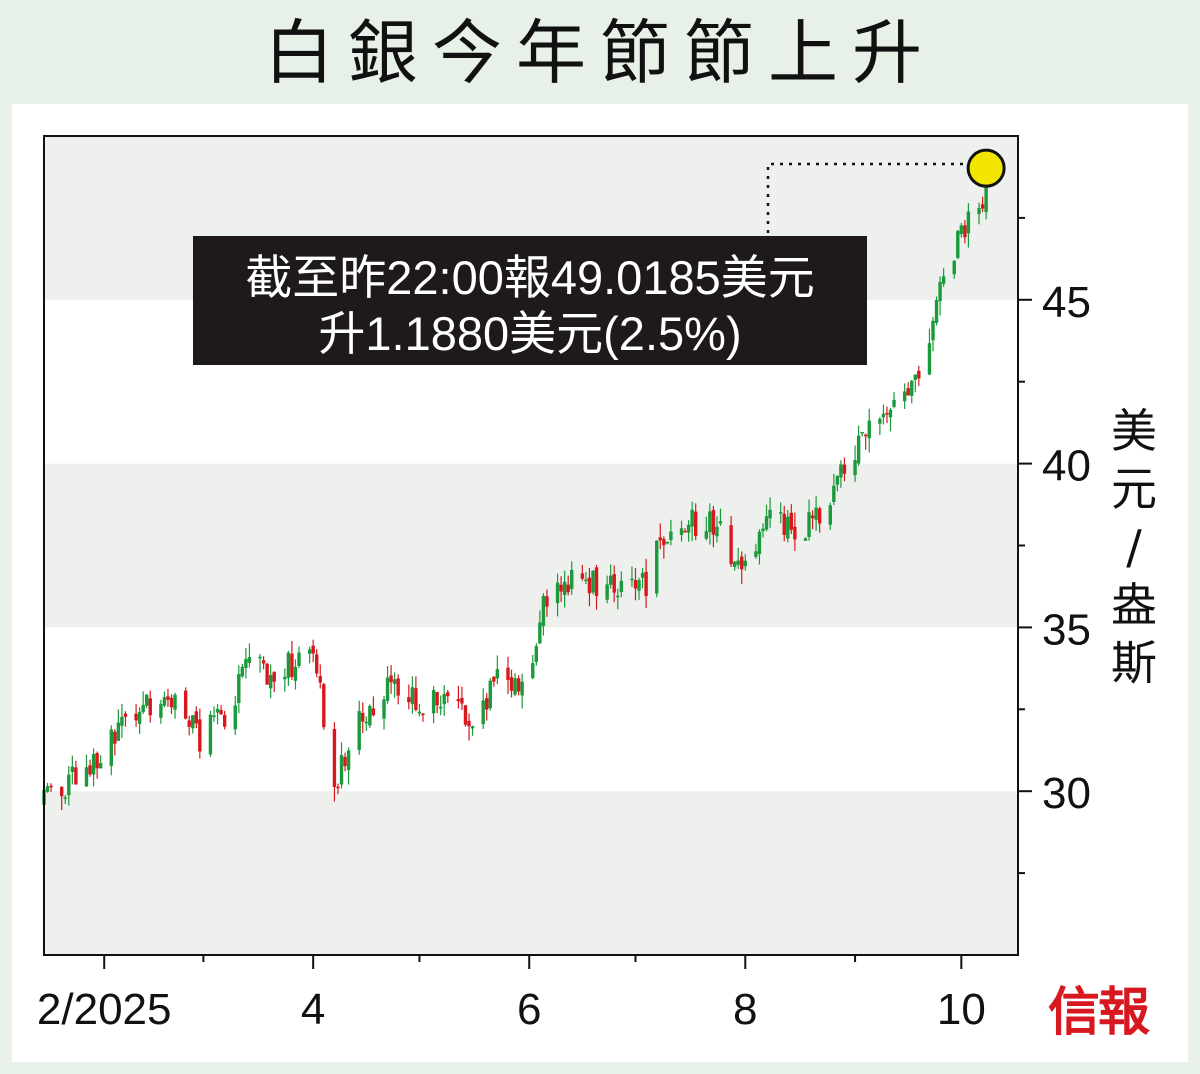 This screenshot has height=1074, width=1200. Describe the element at coordinates (961, 1009) in the screenshot. I see `x-tick-label: 10` at that location.